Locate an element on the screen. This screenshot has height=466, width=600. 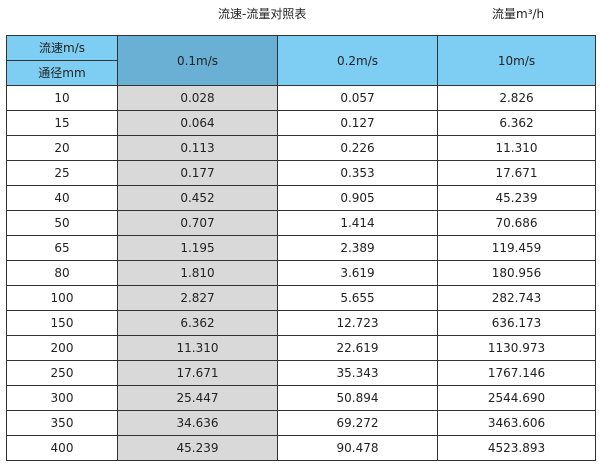
flow-value-cell: 0.707 is located at coordinates (197, 223).